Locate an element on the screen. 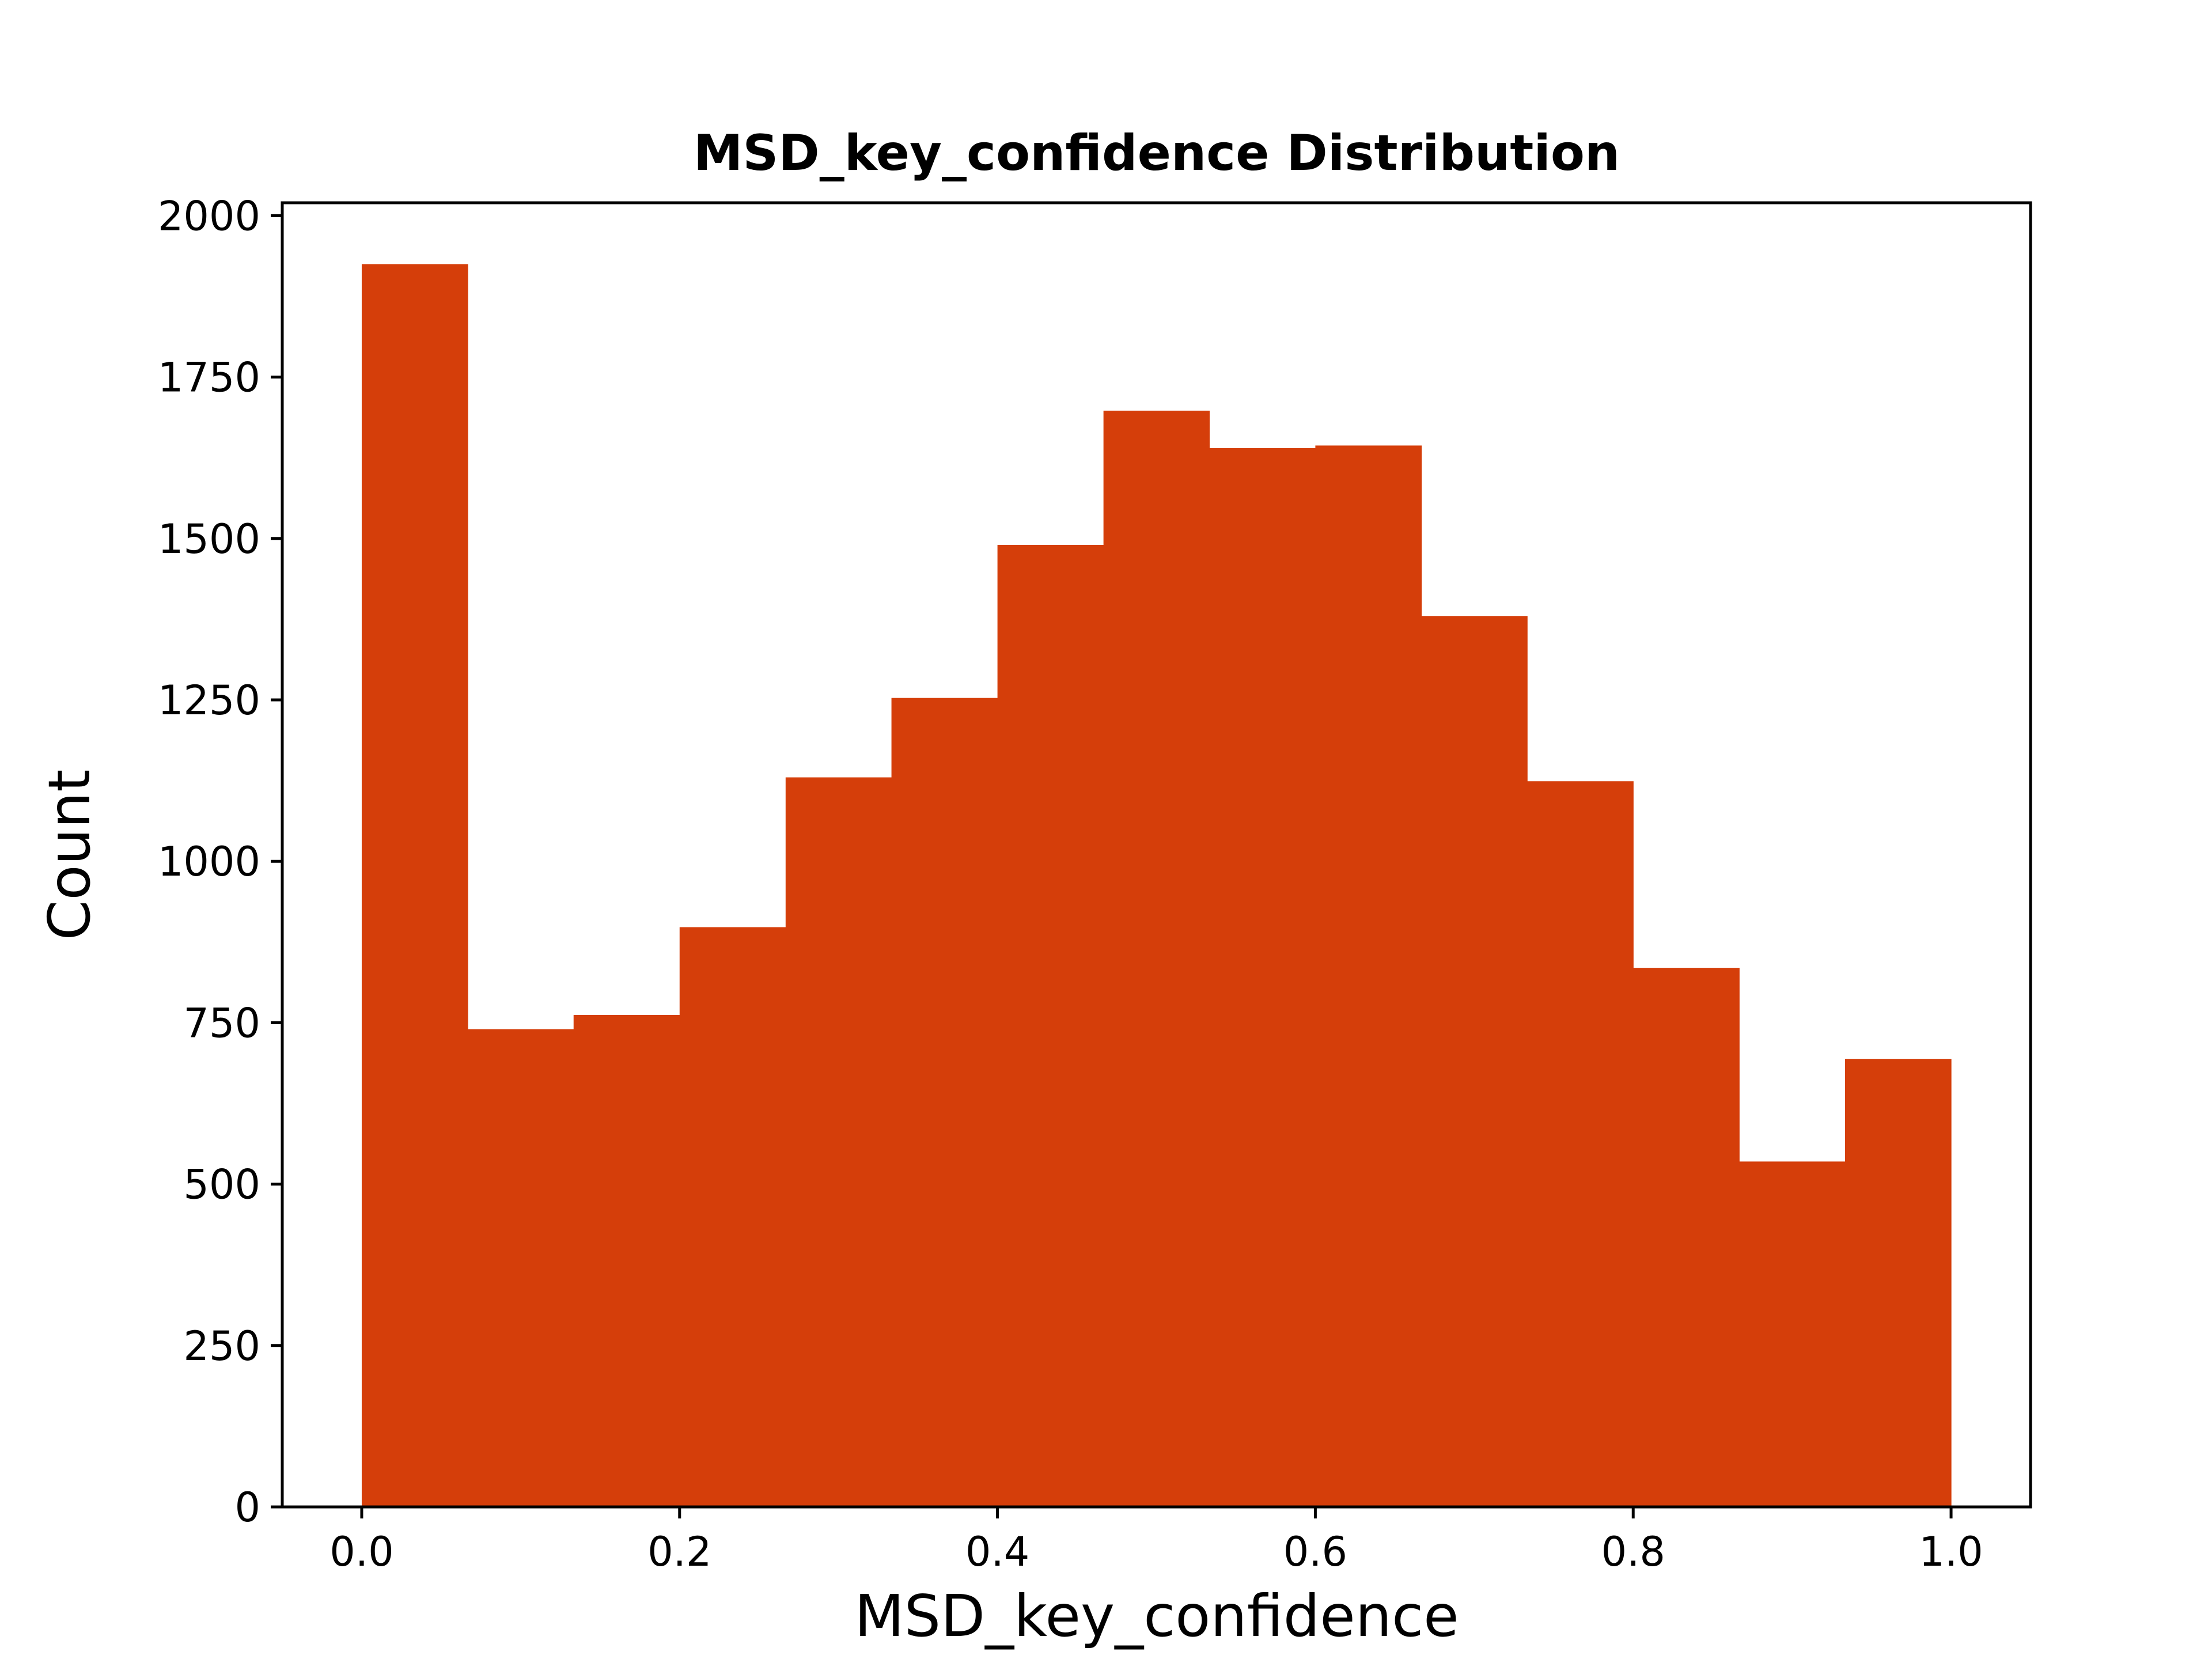  y-tick-label: 1500 is located at coordinates (209, 539).